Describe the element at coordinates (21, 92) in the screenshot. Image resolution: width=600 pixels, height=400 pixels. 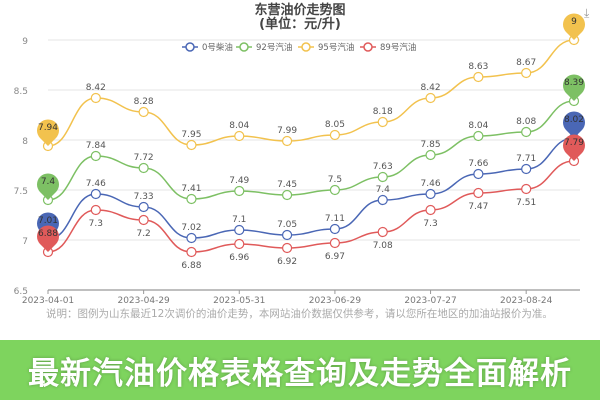
I see `y-tick-label: 8.5` at that location.